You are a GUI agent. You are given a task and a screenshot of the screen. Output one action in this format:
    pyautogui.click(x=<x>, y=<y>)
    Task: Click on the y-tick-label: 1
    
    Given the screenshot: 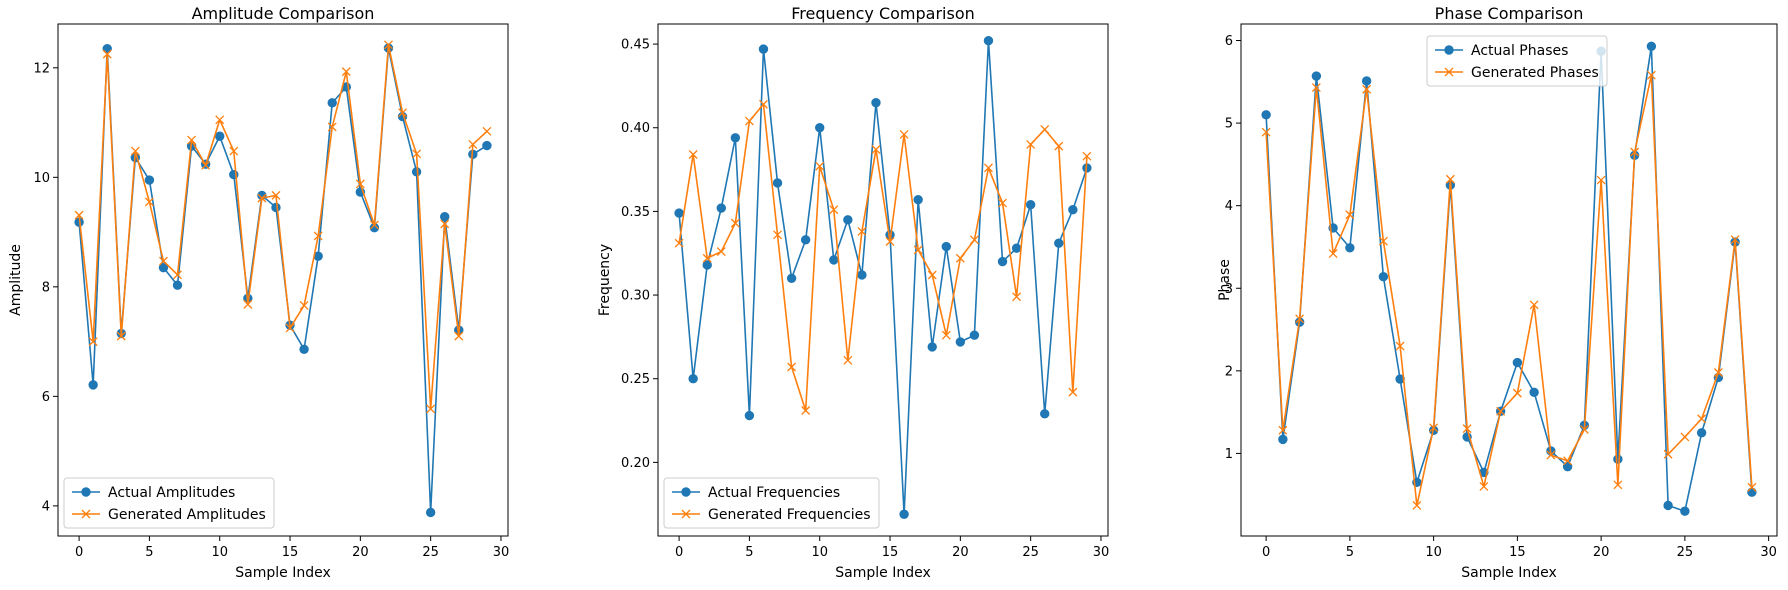 What is the action you would take?
    pyautogui.click(x=1229, y=454)
    